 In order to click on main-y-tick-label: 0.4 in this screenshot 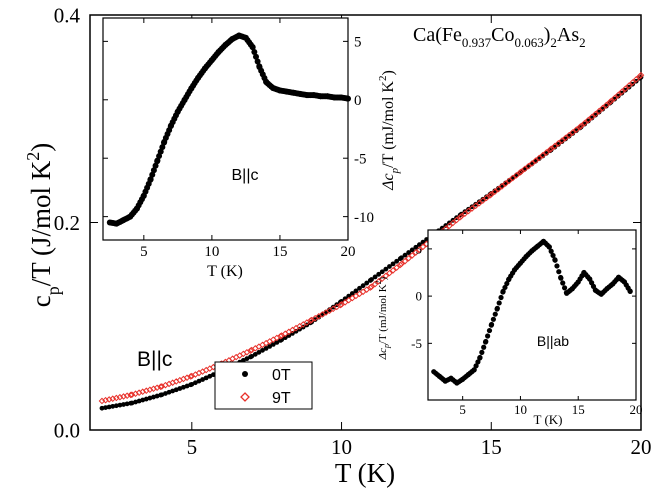, I will do `click(67, 15)`.